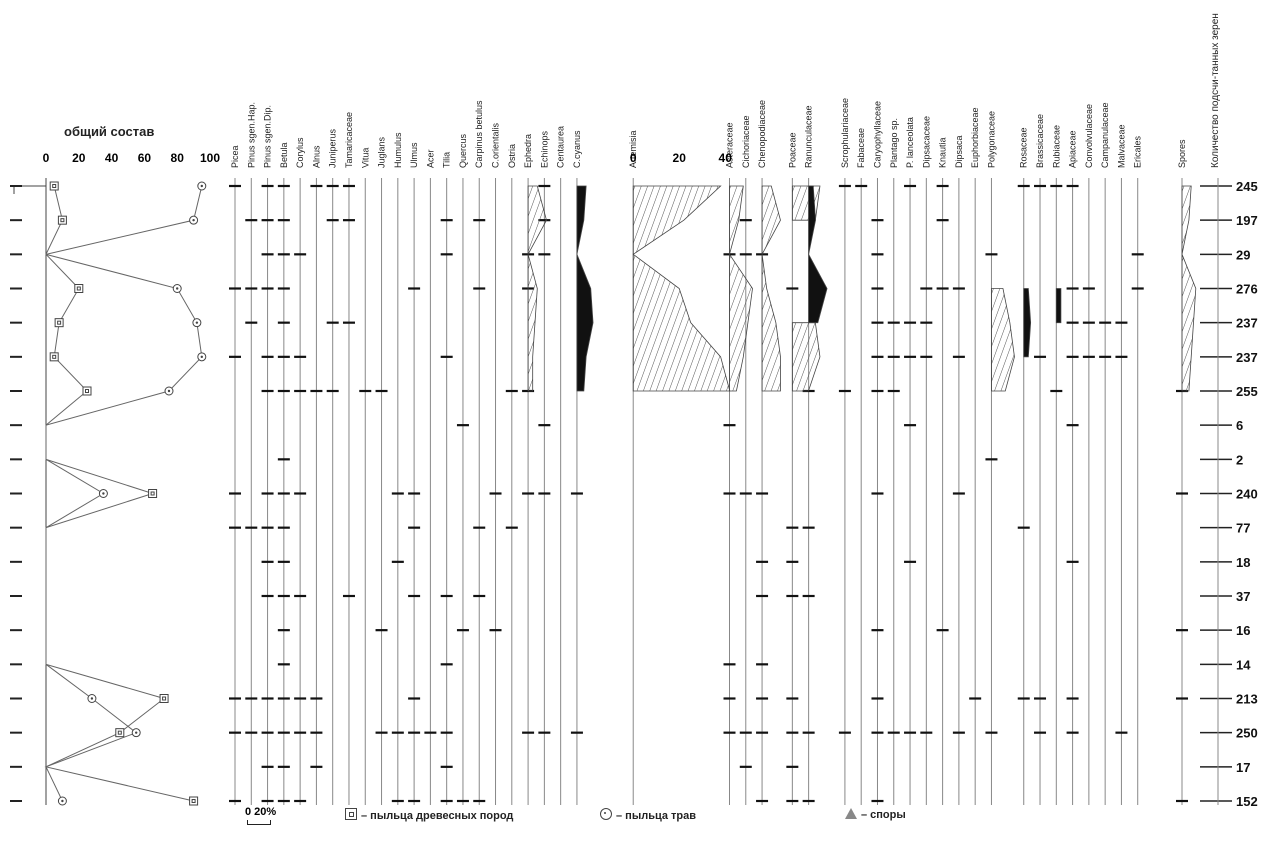 The width and height of the screenshot is (1271, 856). I want to click on spore-icon, so click(851, 813).